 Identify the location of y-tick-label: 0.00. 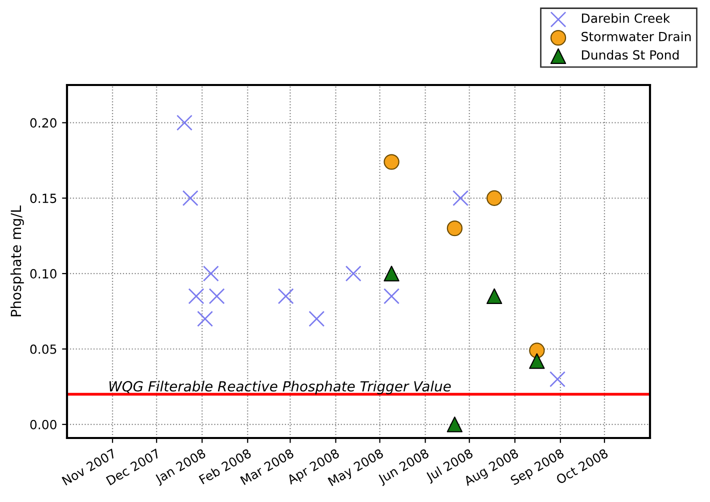
(43, 425).